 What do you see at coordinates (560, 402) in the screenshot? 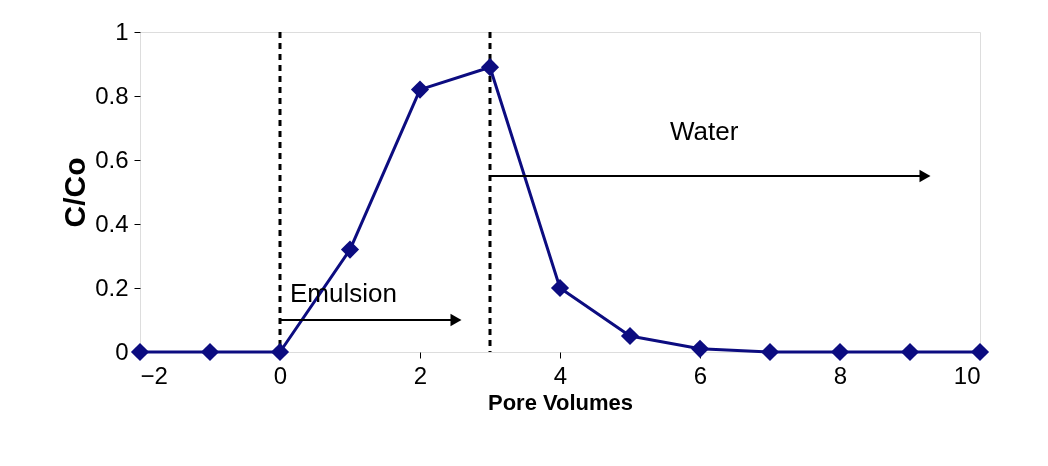
I see `x-axis-title: Pore Volumes` at bounding box center [560, 402].